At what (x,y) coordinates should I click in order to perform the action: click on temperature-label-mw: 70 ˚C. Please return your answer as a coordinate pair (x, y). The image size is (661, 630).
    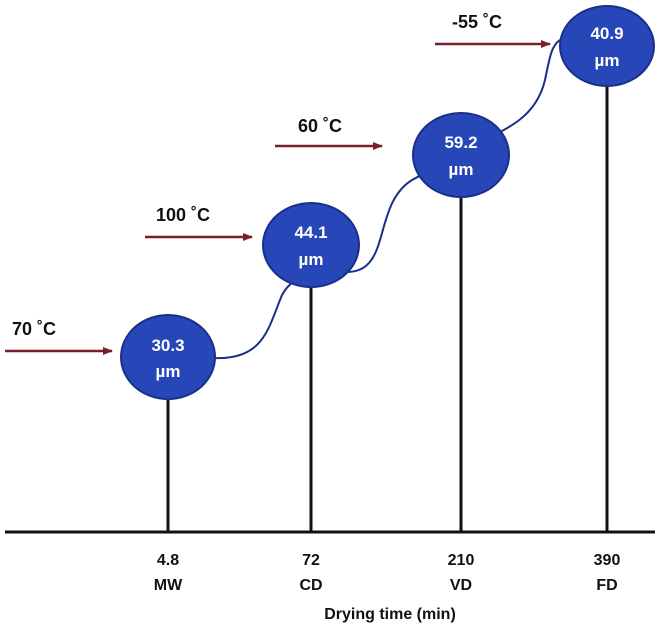
    Looking at the image, I should click on (34, 329).